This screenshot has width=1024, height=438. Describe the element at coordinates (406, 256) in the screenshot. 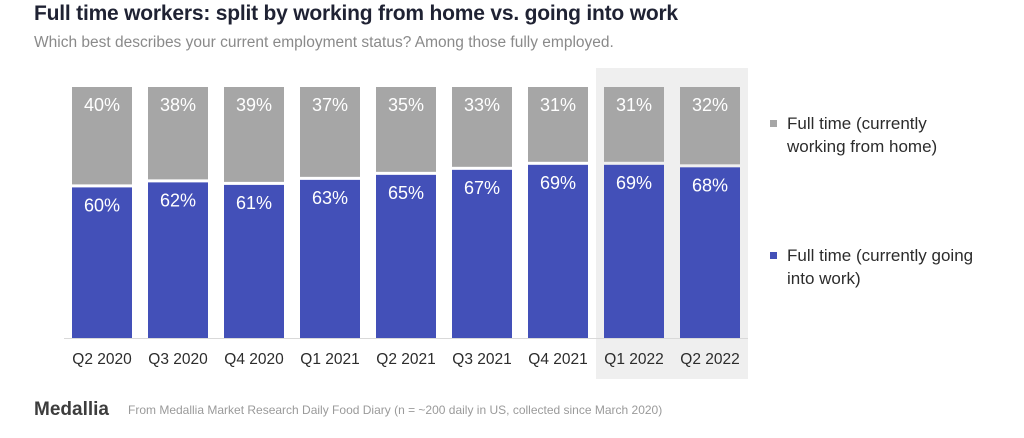

I see `bar-office-q2-2021` at that location.